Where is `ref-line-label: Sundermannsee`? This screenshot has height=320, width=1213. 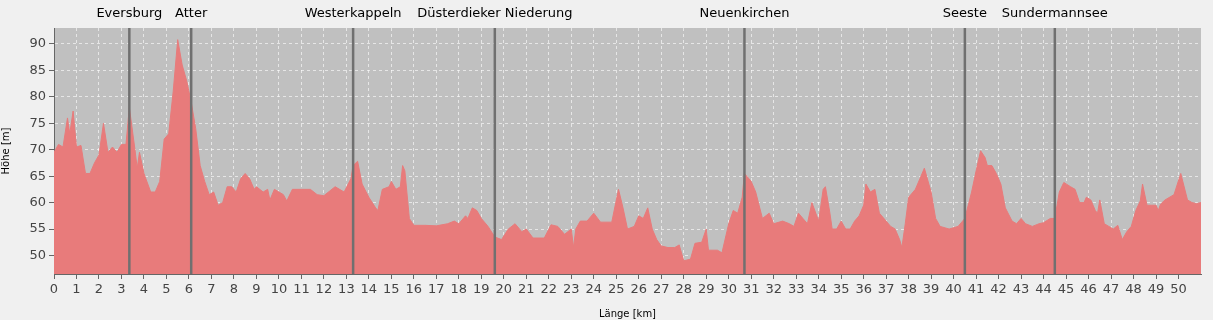
ref-line-label: Sundermannsee is located at coordinates (1054, 13).